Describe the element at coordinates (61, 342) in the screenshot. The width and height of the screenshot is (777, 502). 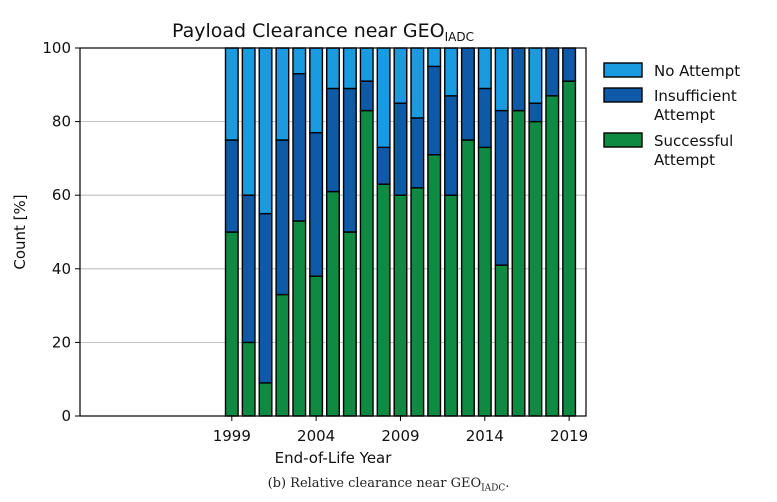
I see `y-tick-label: 20` at that location.